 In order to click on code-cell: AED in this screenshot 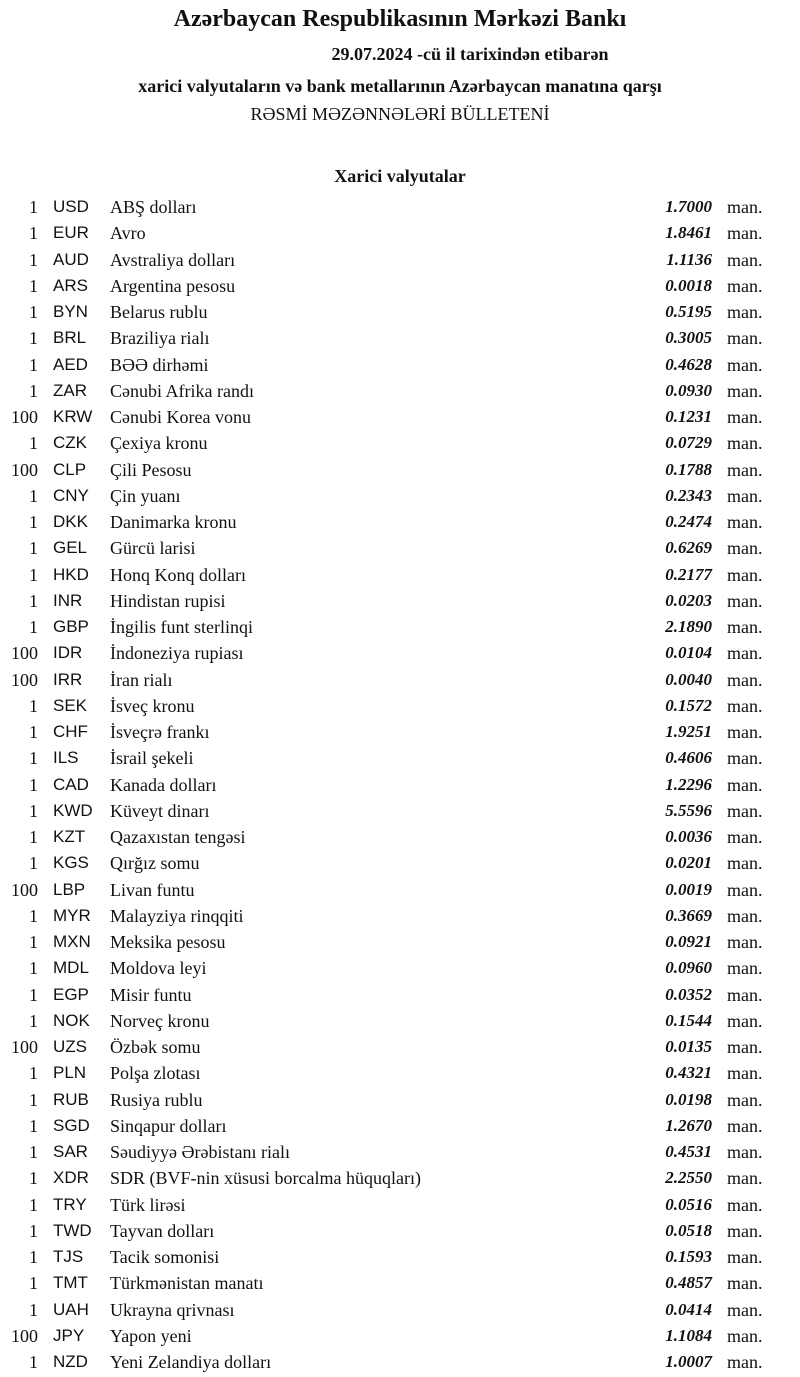, I will do `click(70, 364)`.